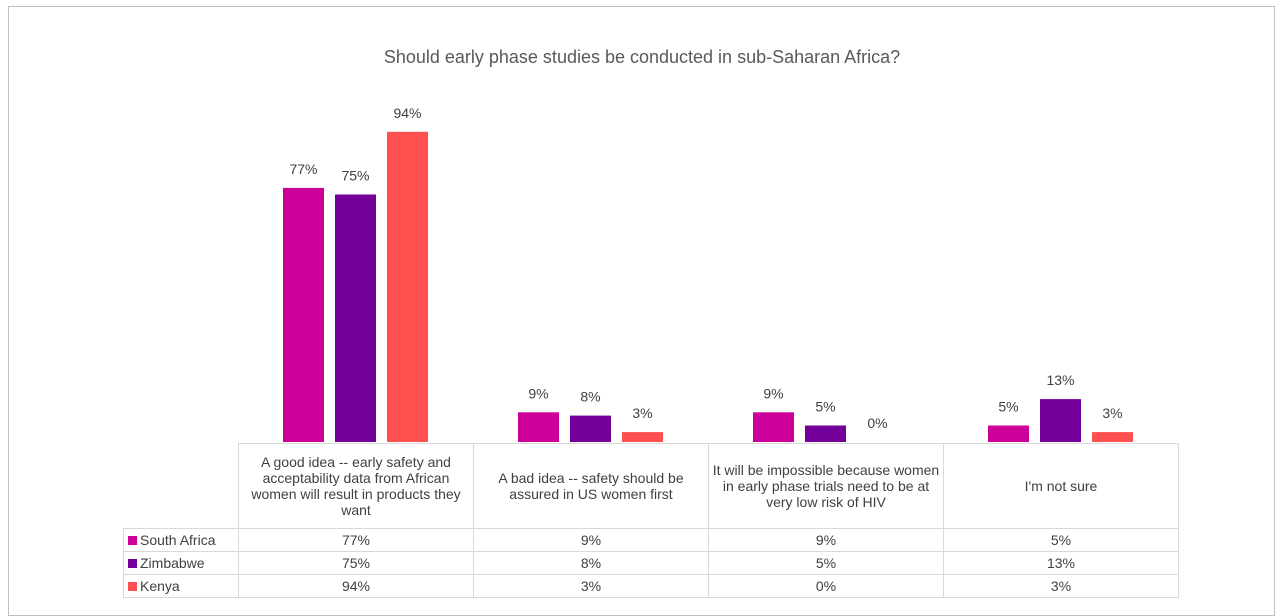  I want to click on legend-entry: Kenya, so click(181, 586).